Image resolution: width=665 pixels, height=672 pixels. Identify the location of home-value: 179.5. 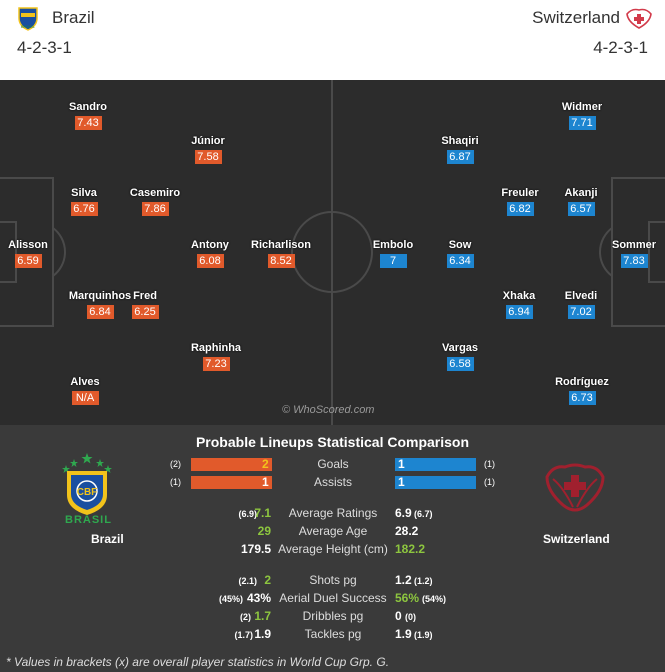
(255, 549).